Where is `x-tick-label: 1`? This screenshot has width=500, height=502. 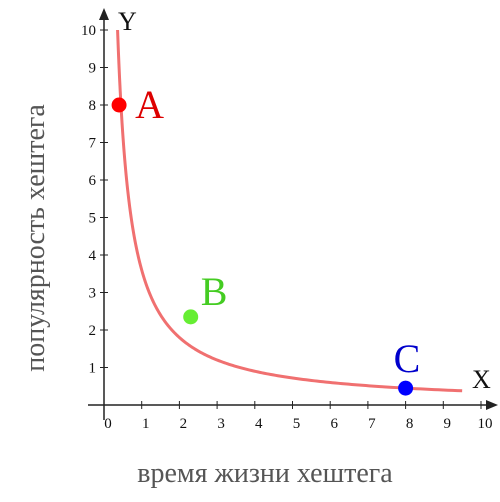 x-tick-label: 1 is located at coordinates (146, 424).